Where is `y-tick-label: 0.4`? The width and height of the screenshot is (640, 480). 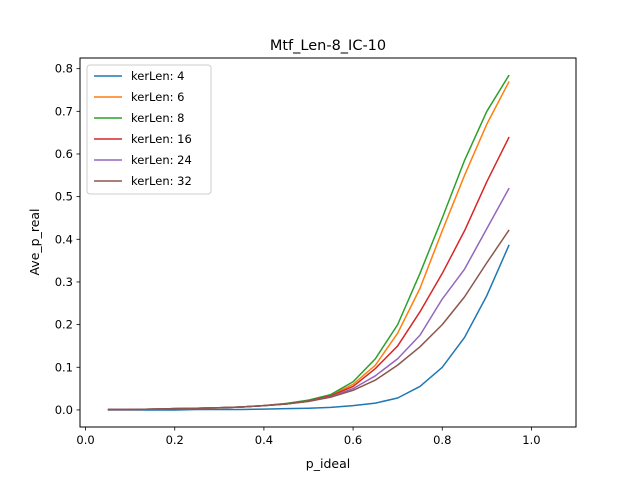
y-tick-label: 0.4 is located at coordinates (64, 239).